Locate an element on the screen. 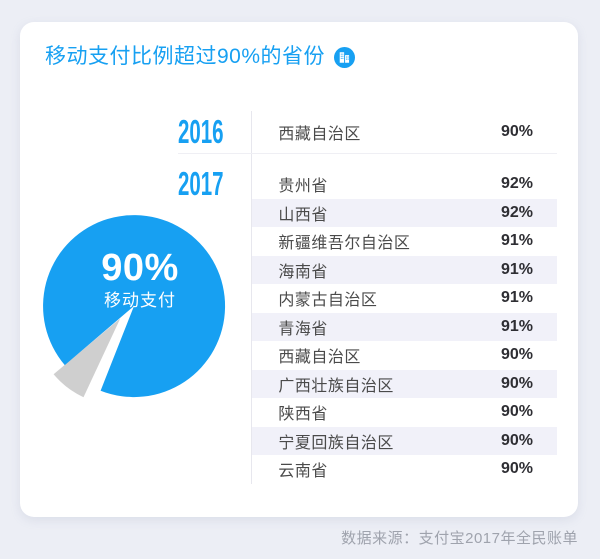 Image resolution: width=600 pixels, height=559 pixels. pie-chart: 90% 移动支付 is located at coordinates (140, 310).